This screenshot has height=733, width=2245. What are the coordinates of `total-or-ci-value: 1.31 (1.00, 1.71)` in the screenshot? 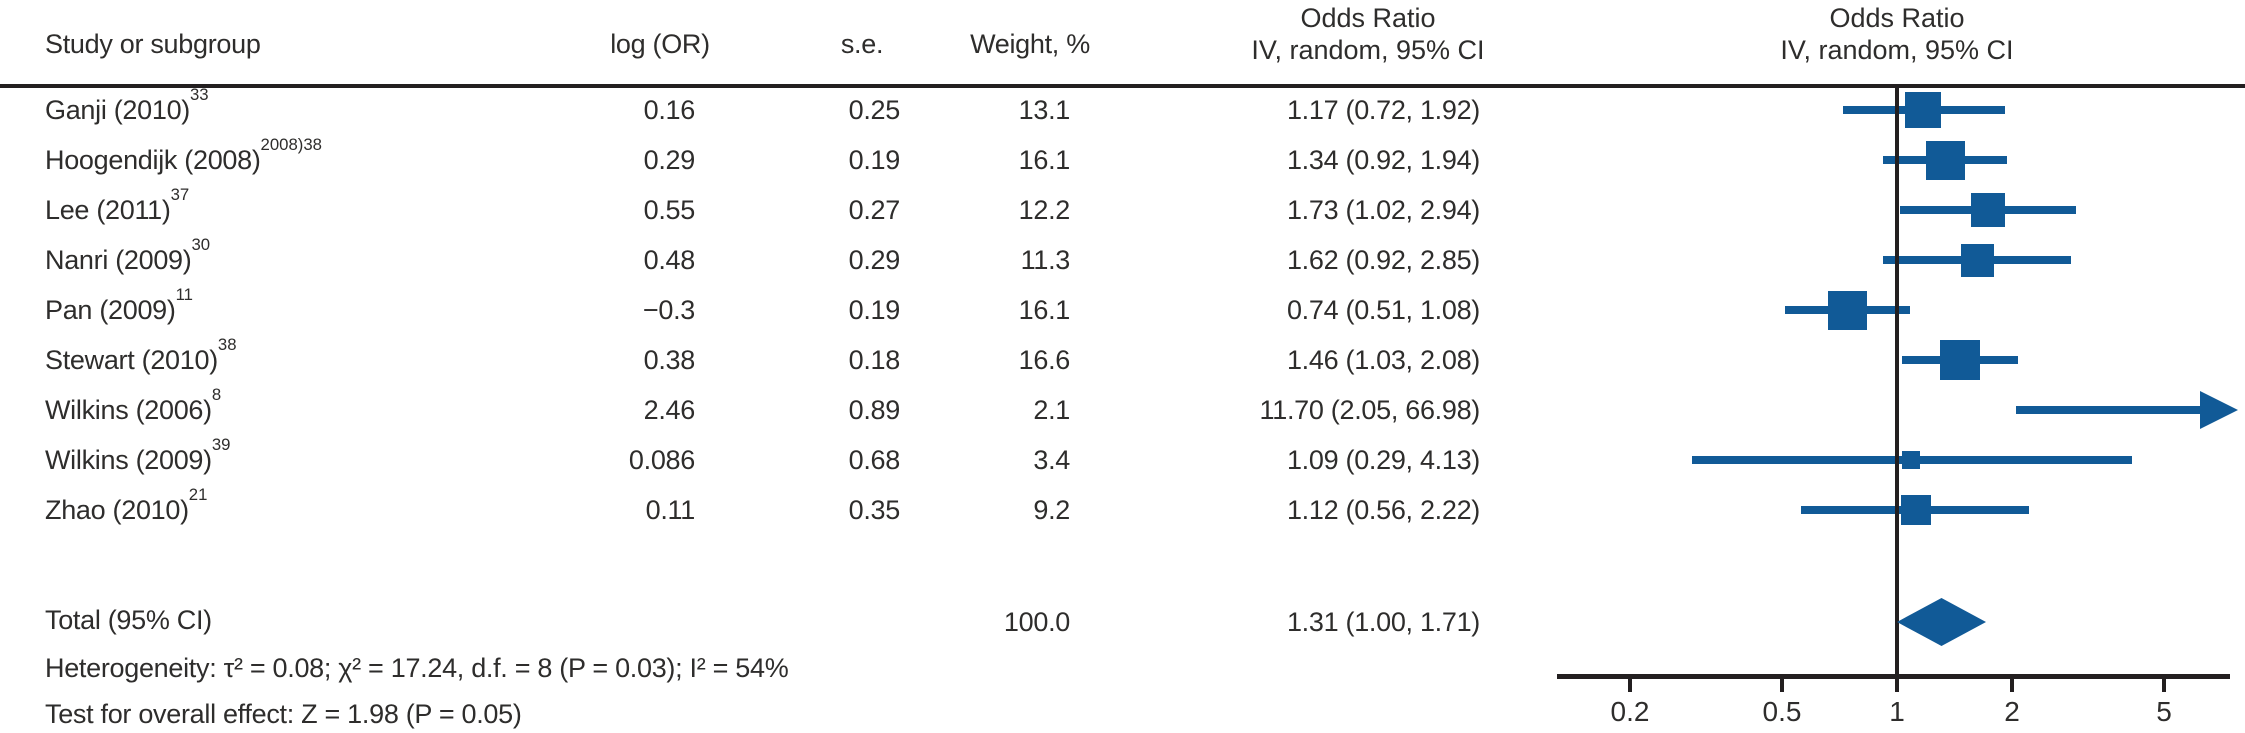 It's located at (1383, 622).